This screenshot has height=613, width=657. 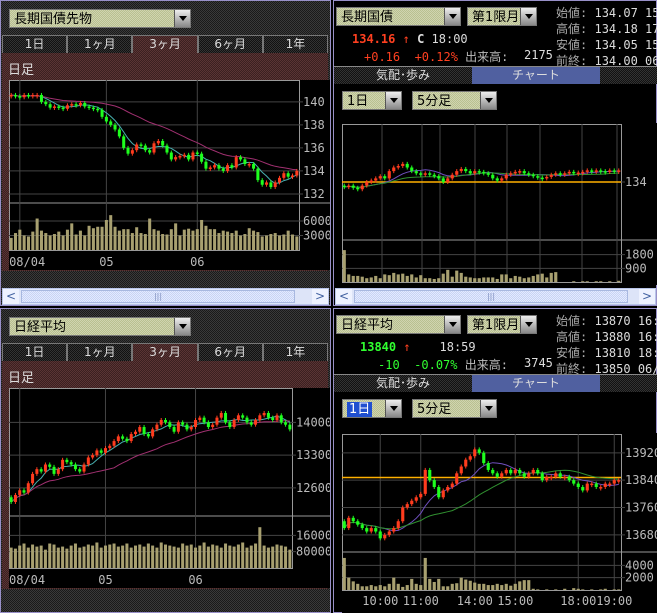 I want to click on time-tick-label: 05, so click(x=105, y=580).